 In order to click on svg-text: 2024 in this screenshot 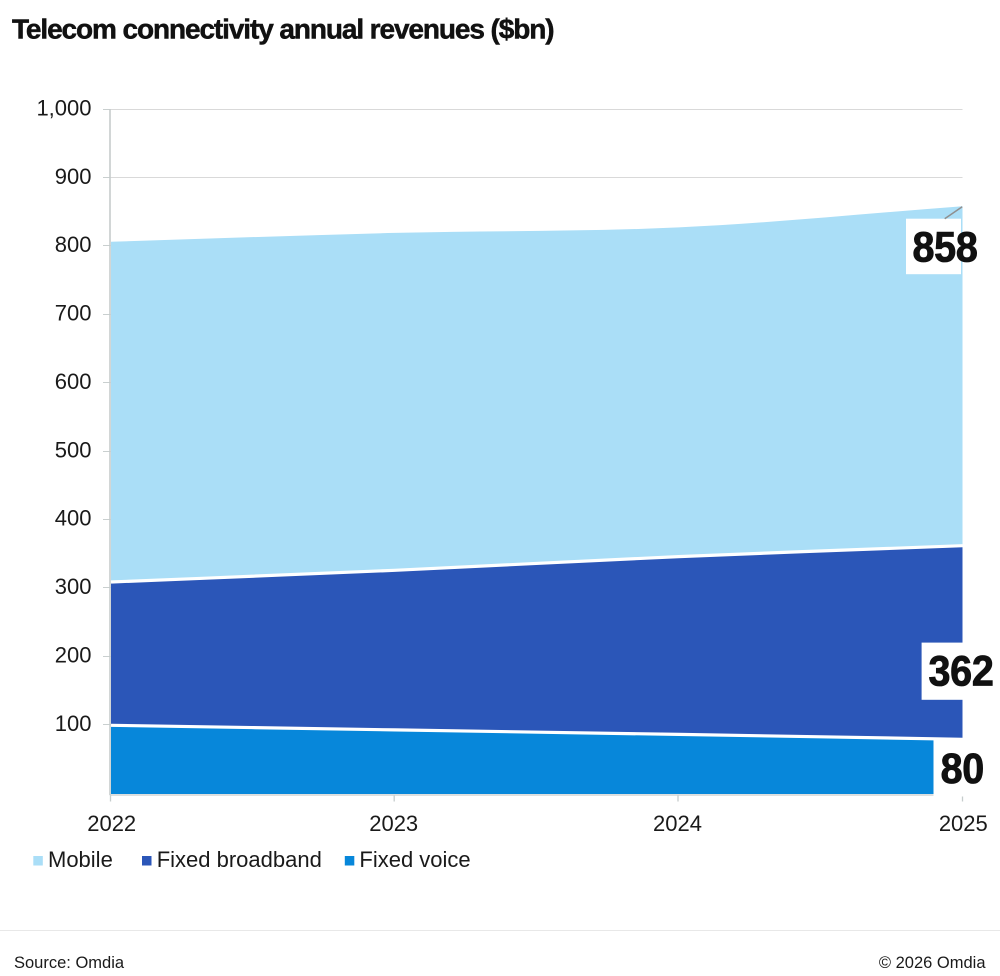, I will do `click(677, 823)`.